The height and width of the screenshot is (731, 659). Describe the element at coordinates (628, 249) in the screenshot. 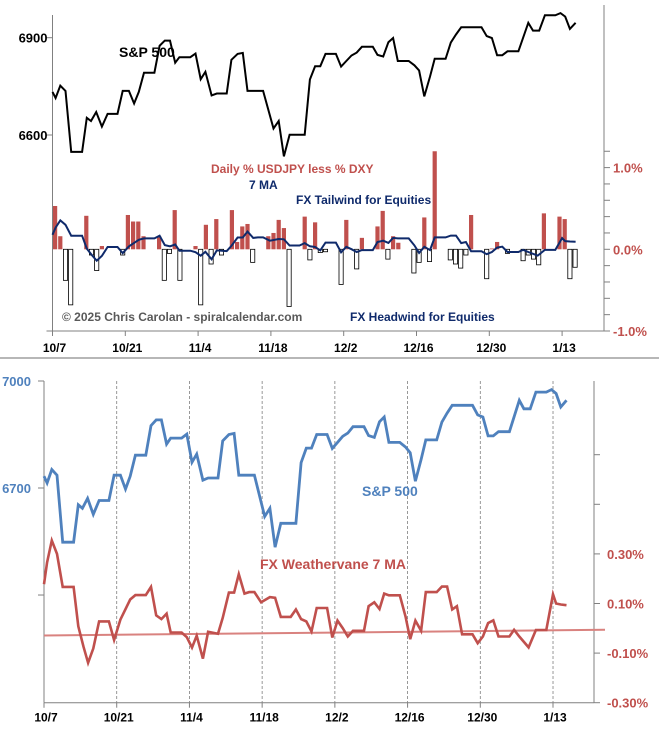

I see `right-axis-label: 0.0%` at that location.